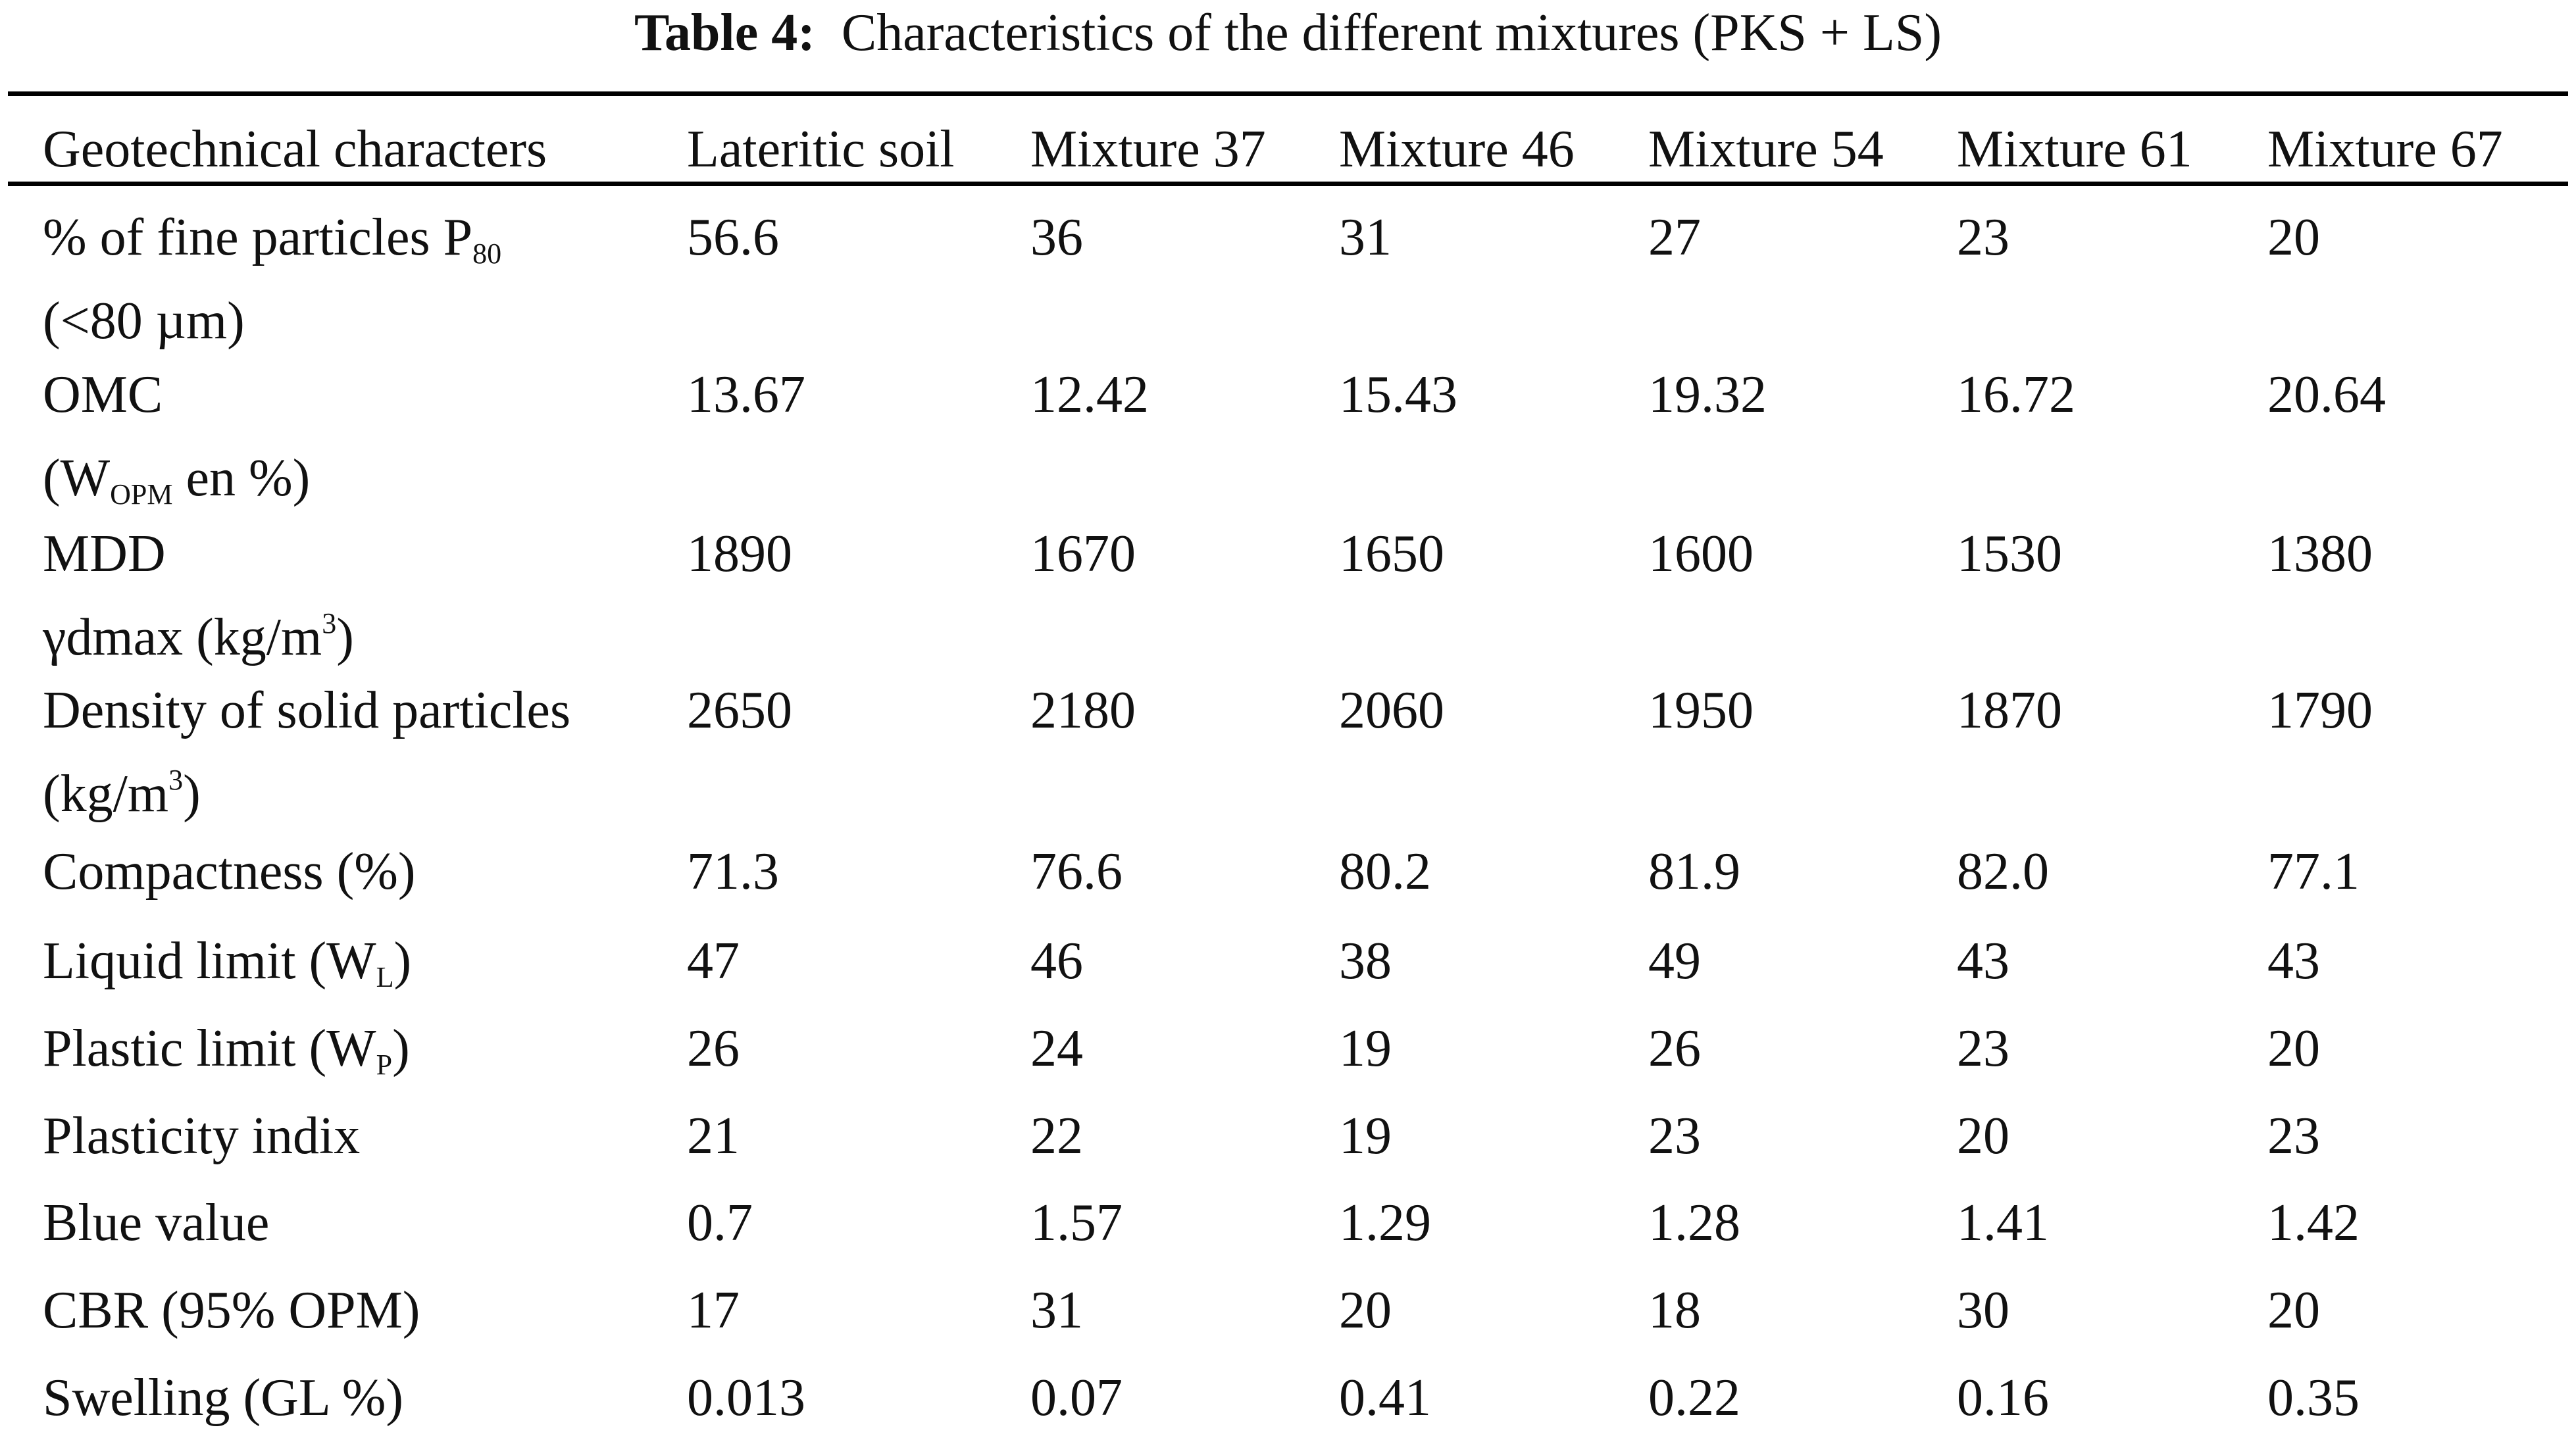  What do you see at coordinates (821, 149) in the screenshot?
I see `column-header: Lateritic soil` at bounding box center [821, 149].